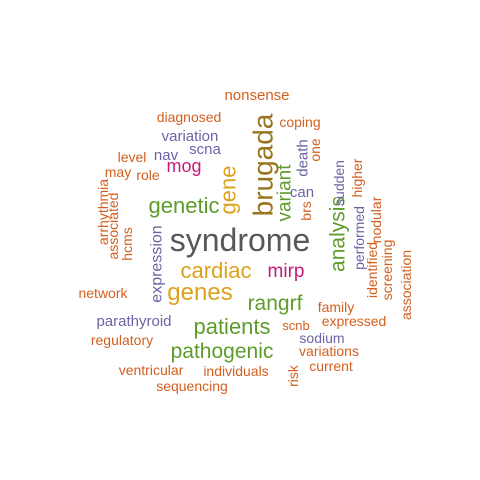 This screenshot has width=480, height=480. Describe the element at coordinates (372, 270) in the screenshot. I see `word-identified: identified` at that location.